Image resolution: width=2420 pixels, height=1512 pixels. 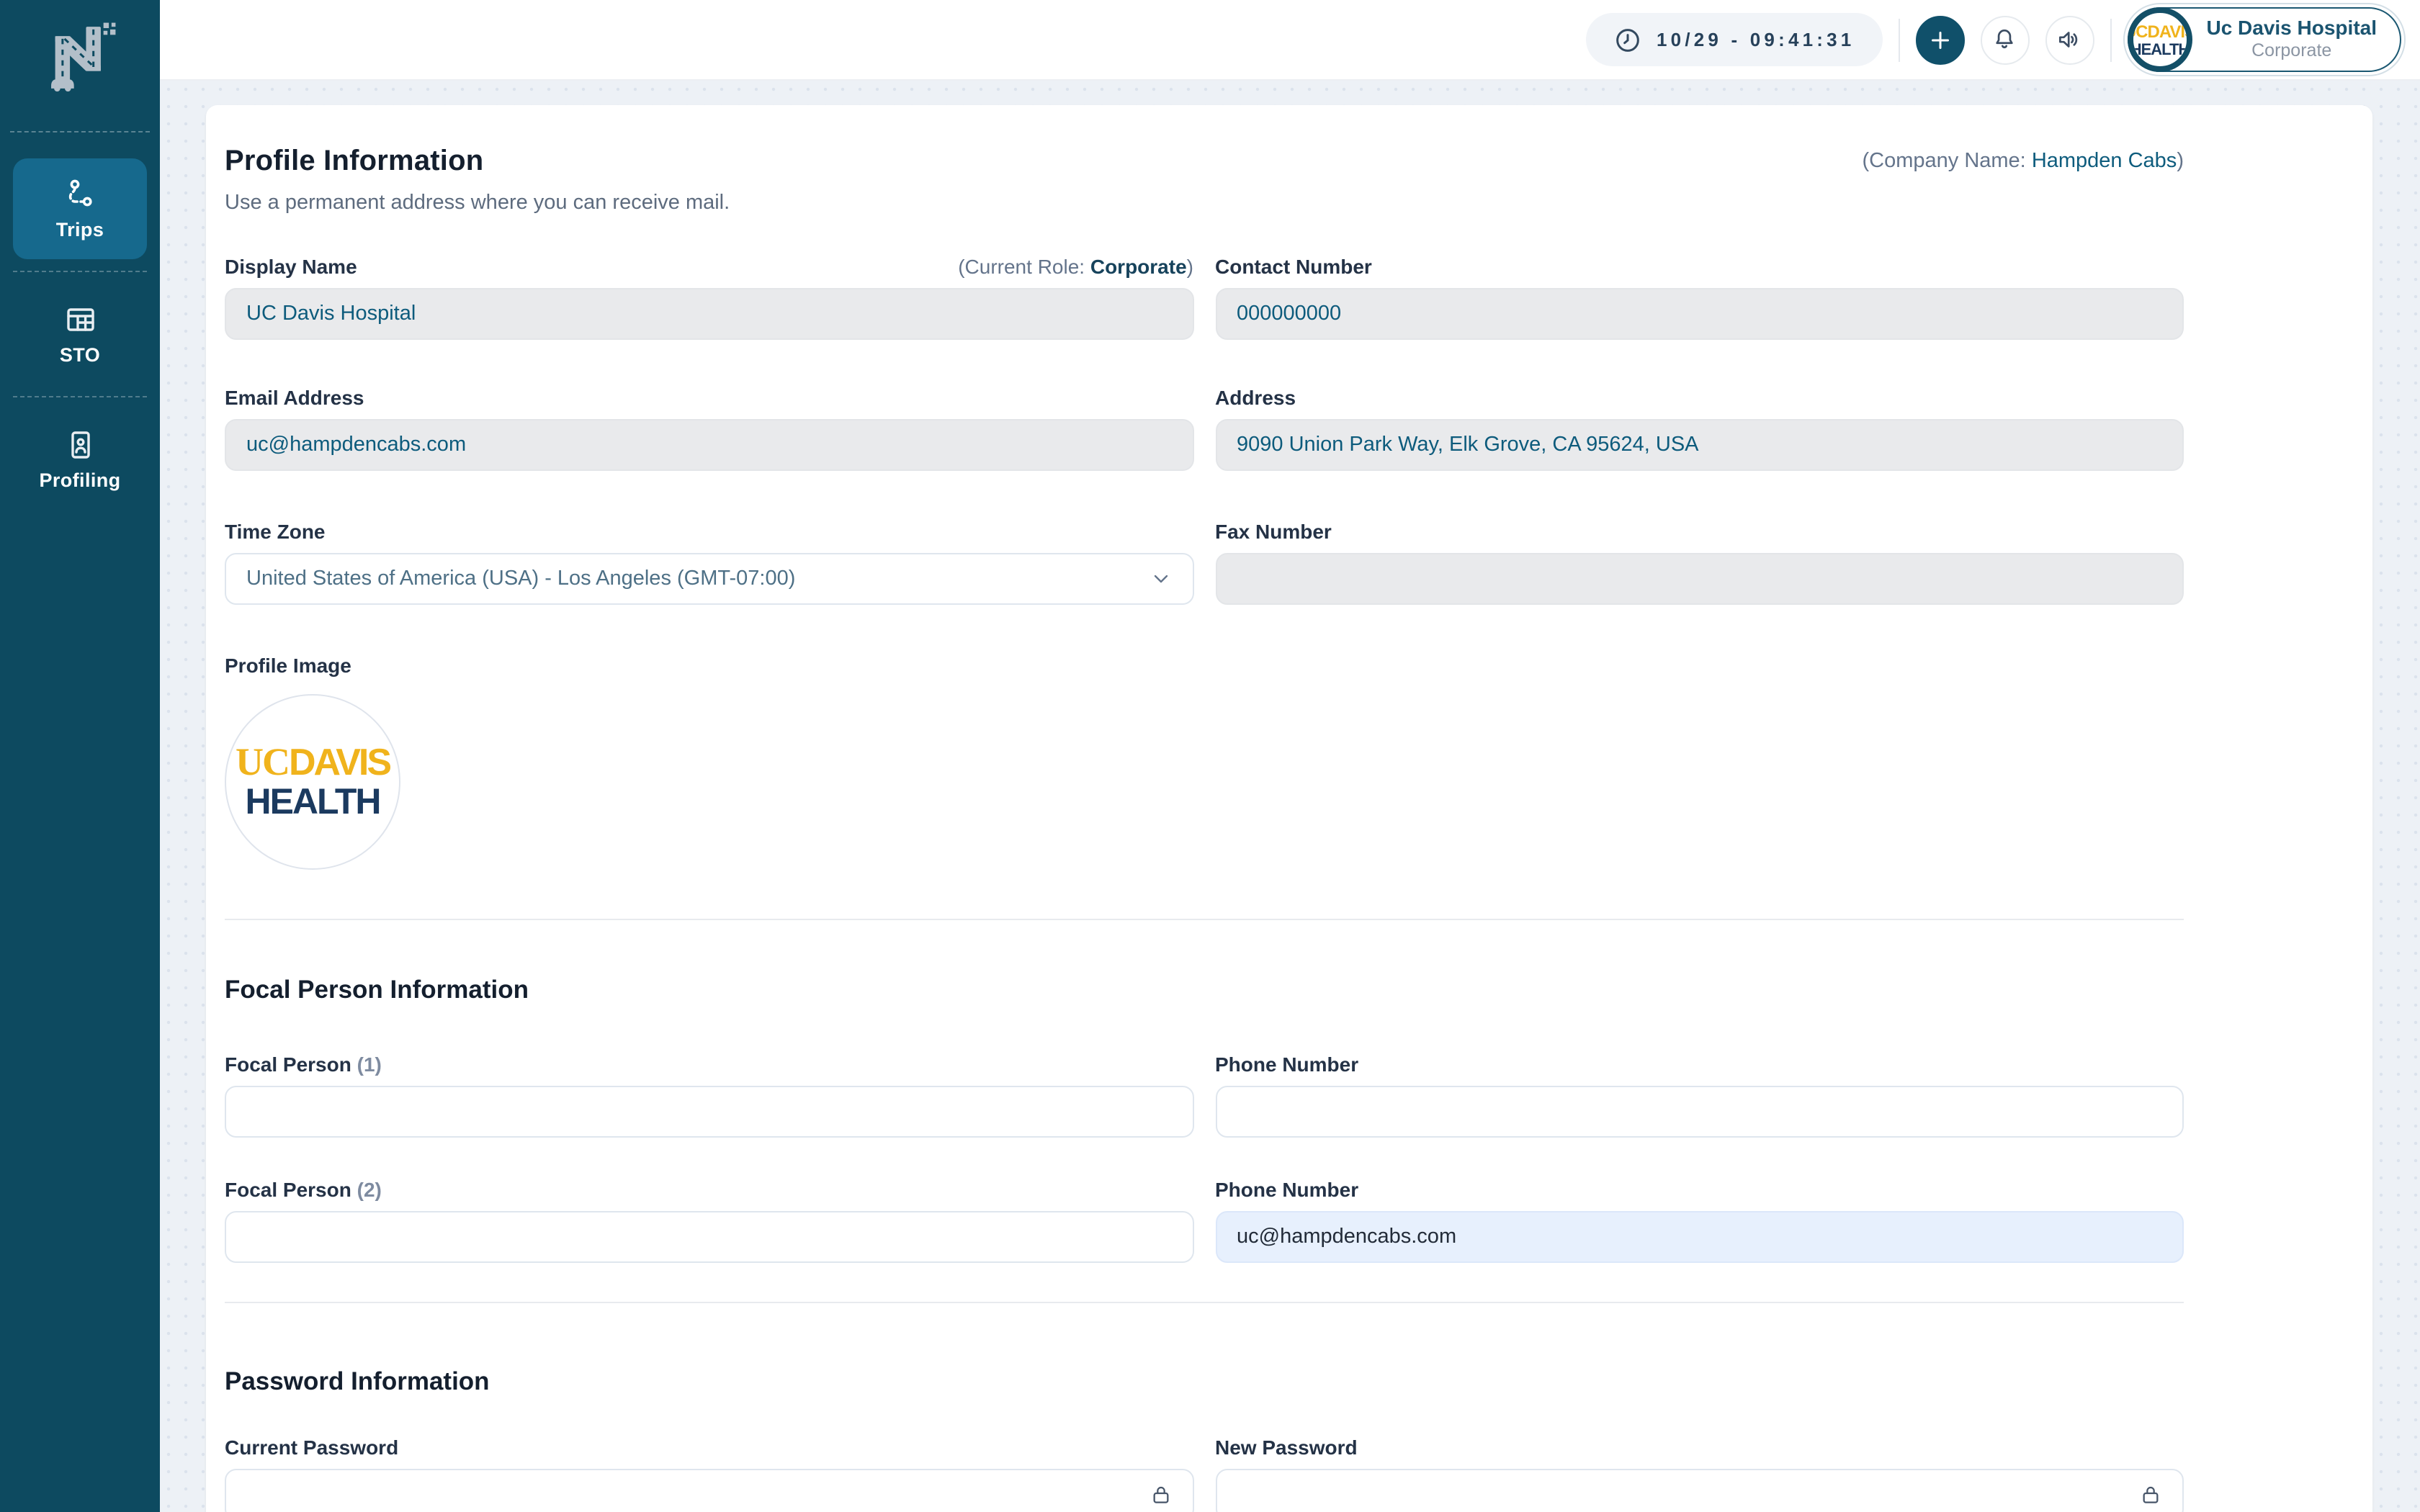 I want to click on phone-number-2-value: uc@hampdencabs.com, so click(x=1347, y=1236).